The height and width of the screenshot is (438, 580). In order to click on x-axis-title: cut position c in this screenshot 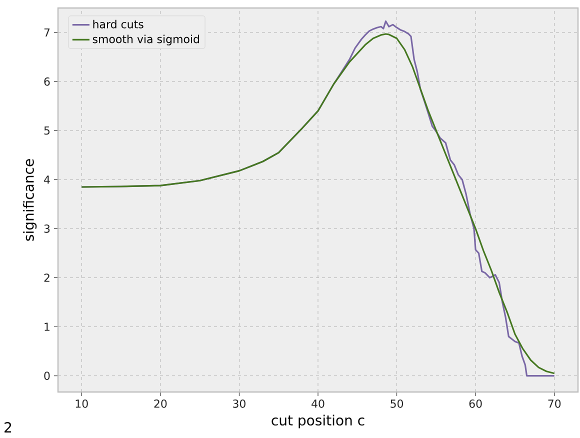, I will do `click(318, 421)`.